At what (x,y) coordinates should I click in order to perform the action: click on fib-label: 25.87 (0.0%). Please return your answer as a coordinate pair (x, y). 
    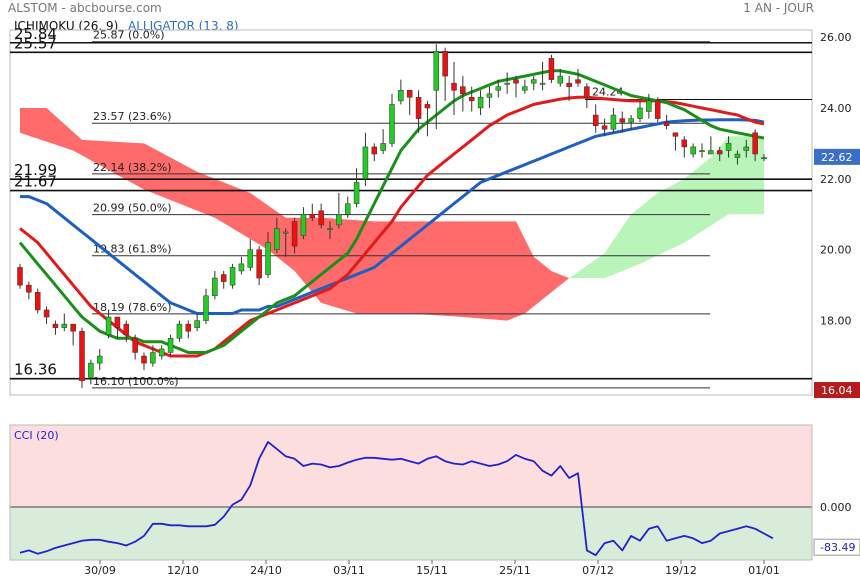
    Looking at the image, I should click on (129, 35).